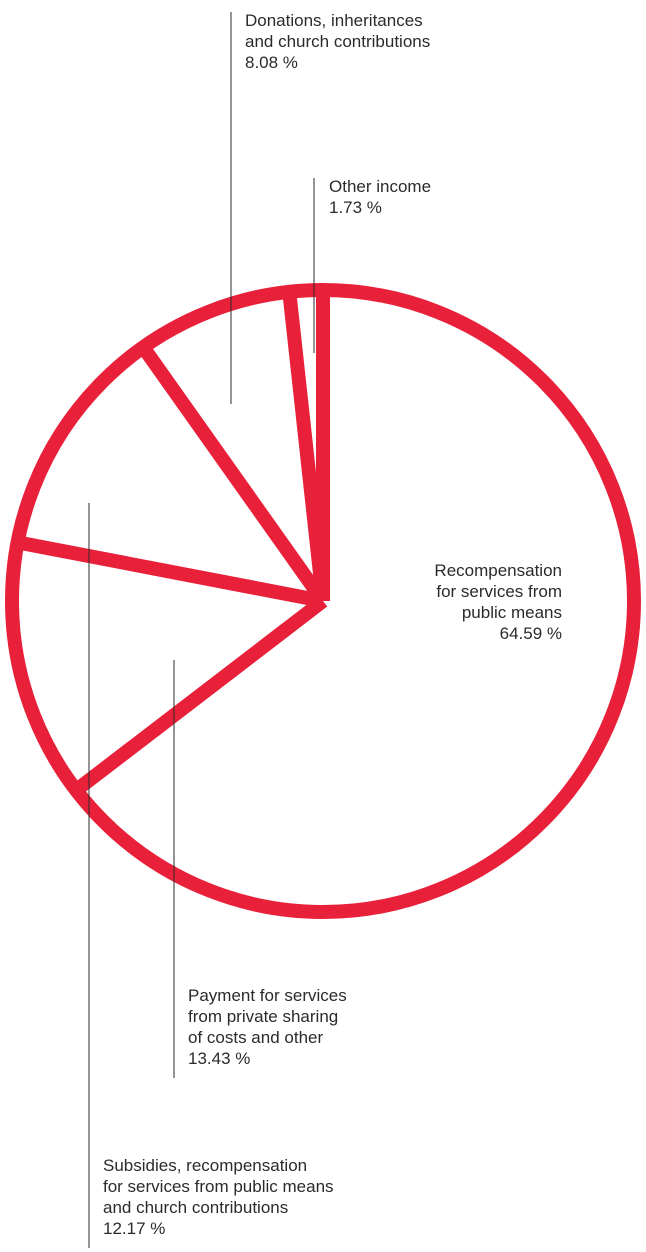 The height and width of the screenshot is (1252, 646). What do you see at coordinates (355, 207) in the screenshot?
I see `slice-value-label: 1.73 %` at bounding box center [355, 207].